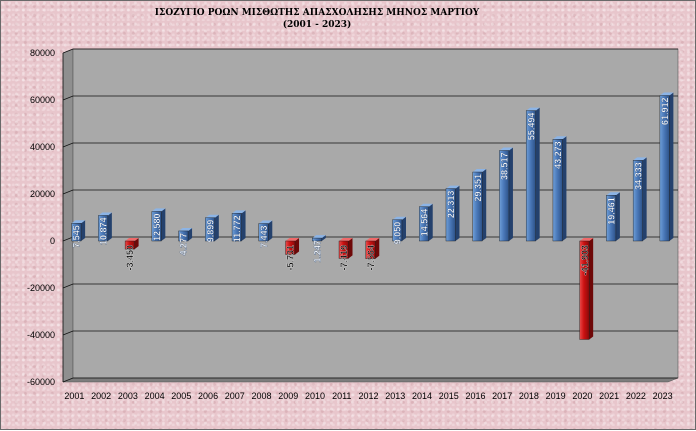  What do you see at coordinates (529, 396) in the screenshot?
I see `x-tick-label: 2018` at bounding box center [529, 396].